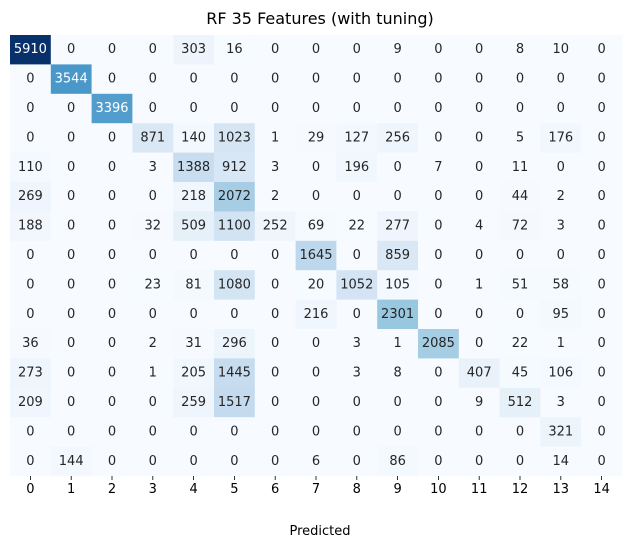 The height and width of the screenshot is (547, 640). I want to click on heatmap-cell-r12-c10, so click(439, 402).